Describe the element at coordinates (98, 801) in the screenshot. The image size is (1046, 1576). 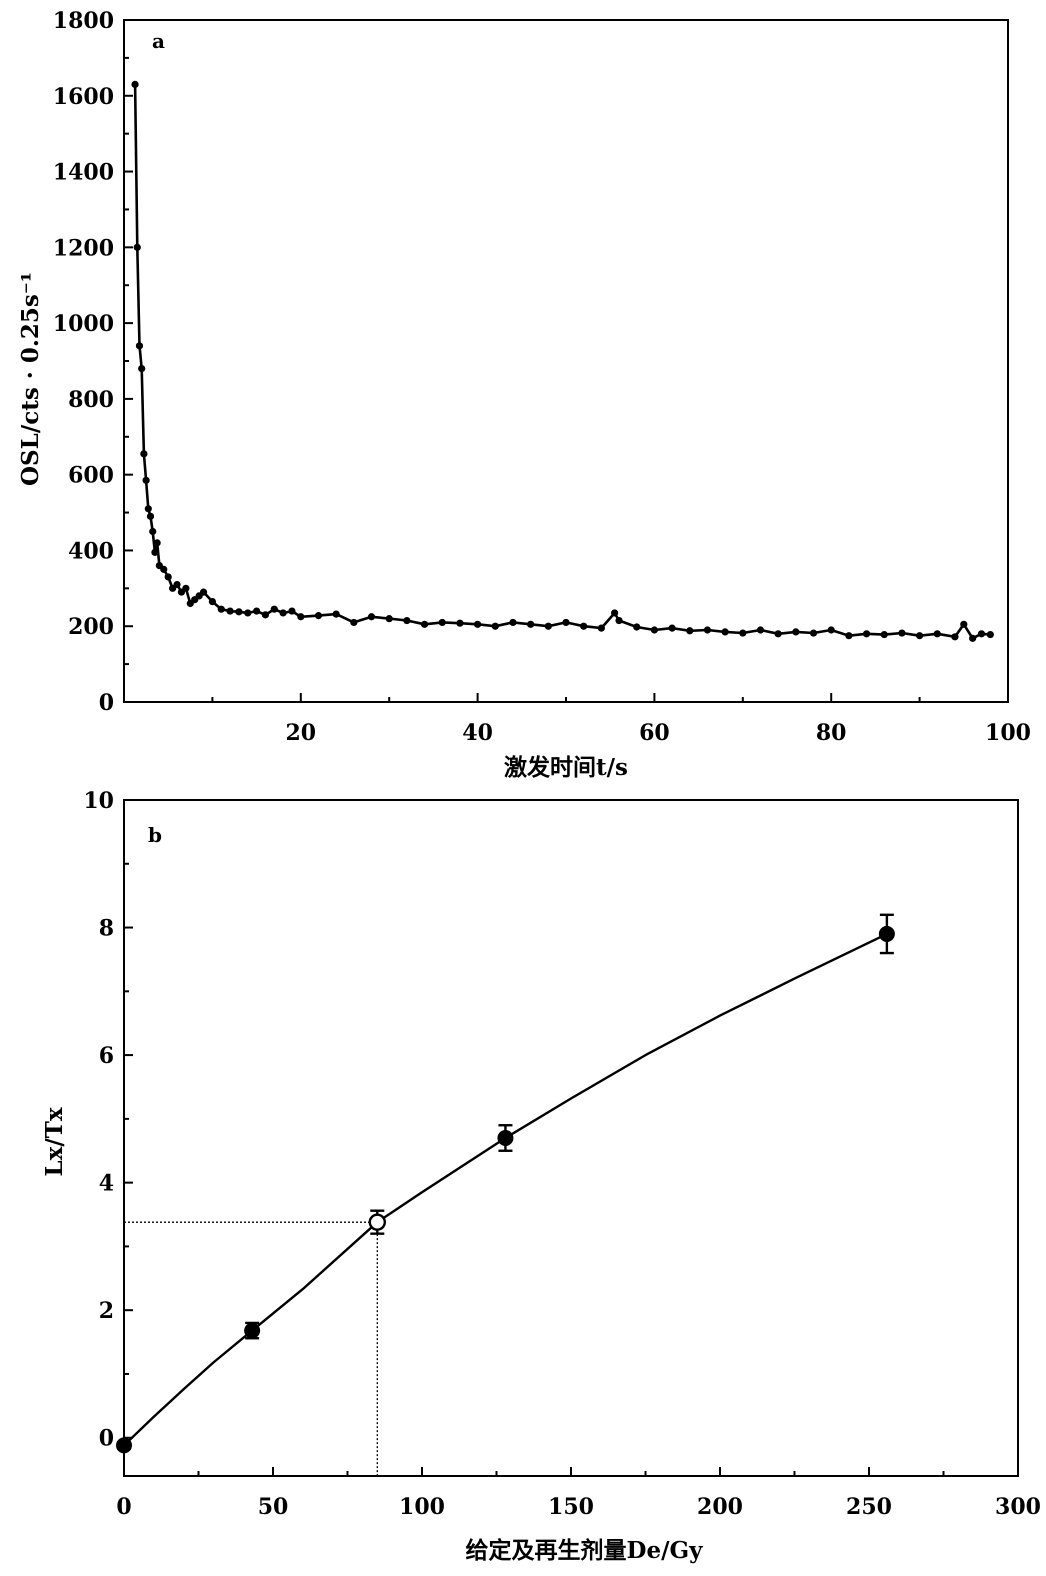
I see `y-tick-label: 10` at that location.